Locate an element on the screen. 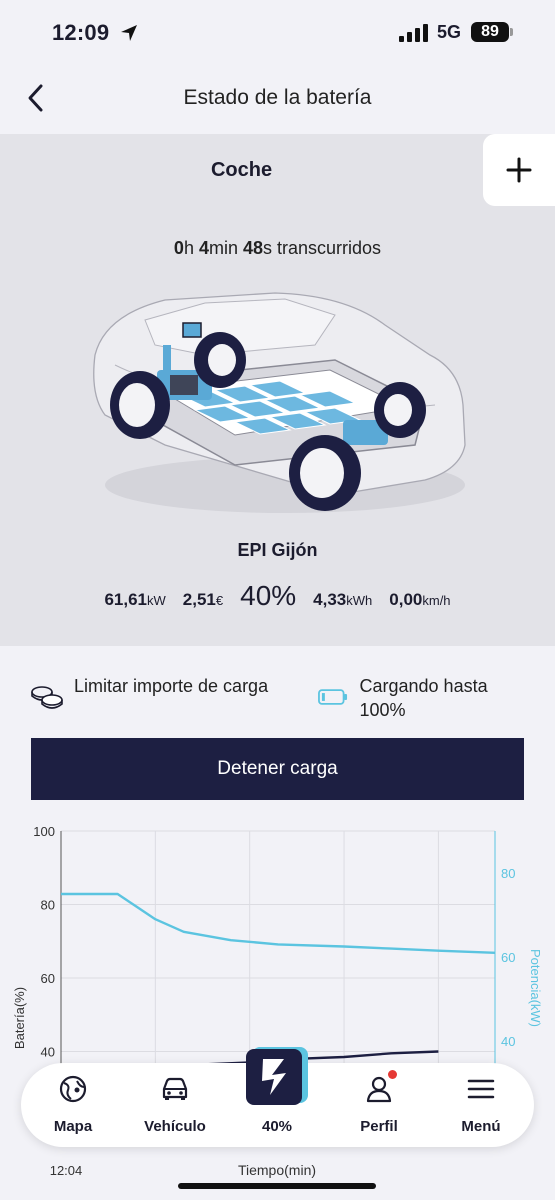 The image size is (555, 1200). nav-label-menu: Menú is located at coordinates (481, 1126).